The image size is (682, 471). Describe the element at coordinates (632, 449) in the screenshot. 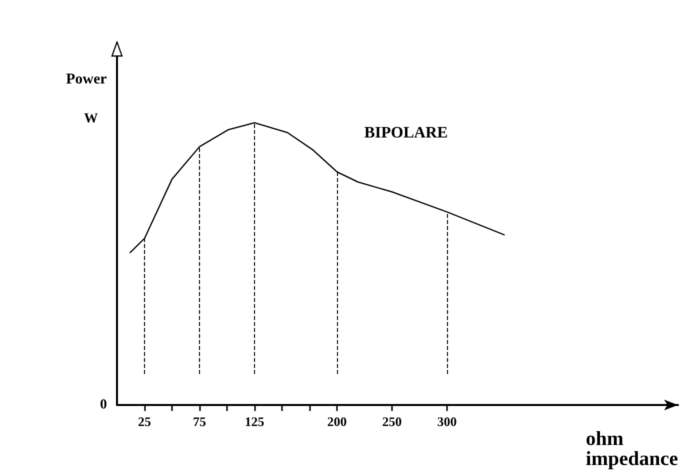

I see `x-axis-title: ohm impedance` at that location.